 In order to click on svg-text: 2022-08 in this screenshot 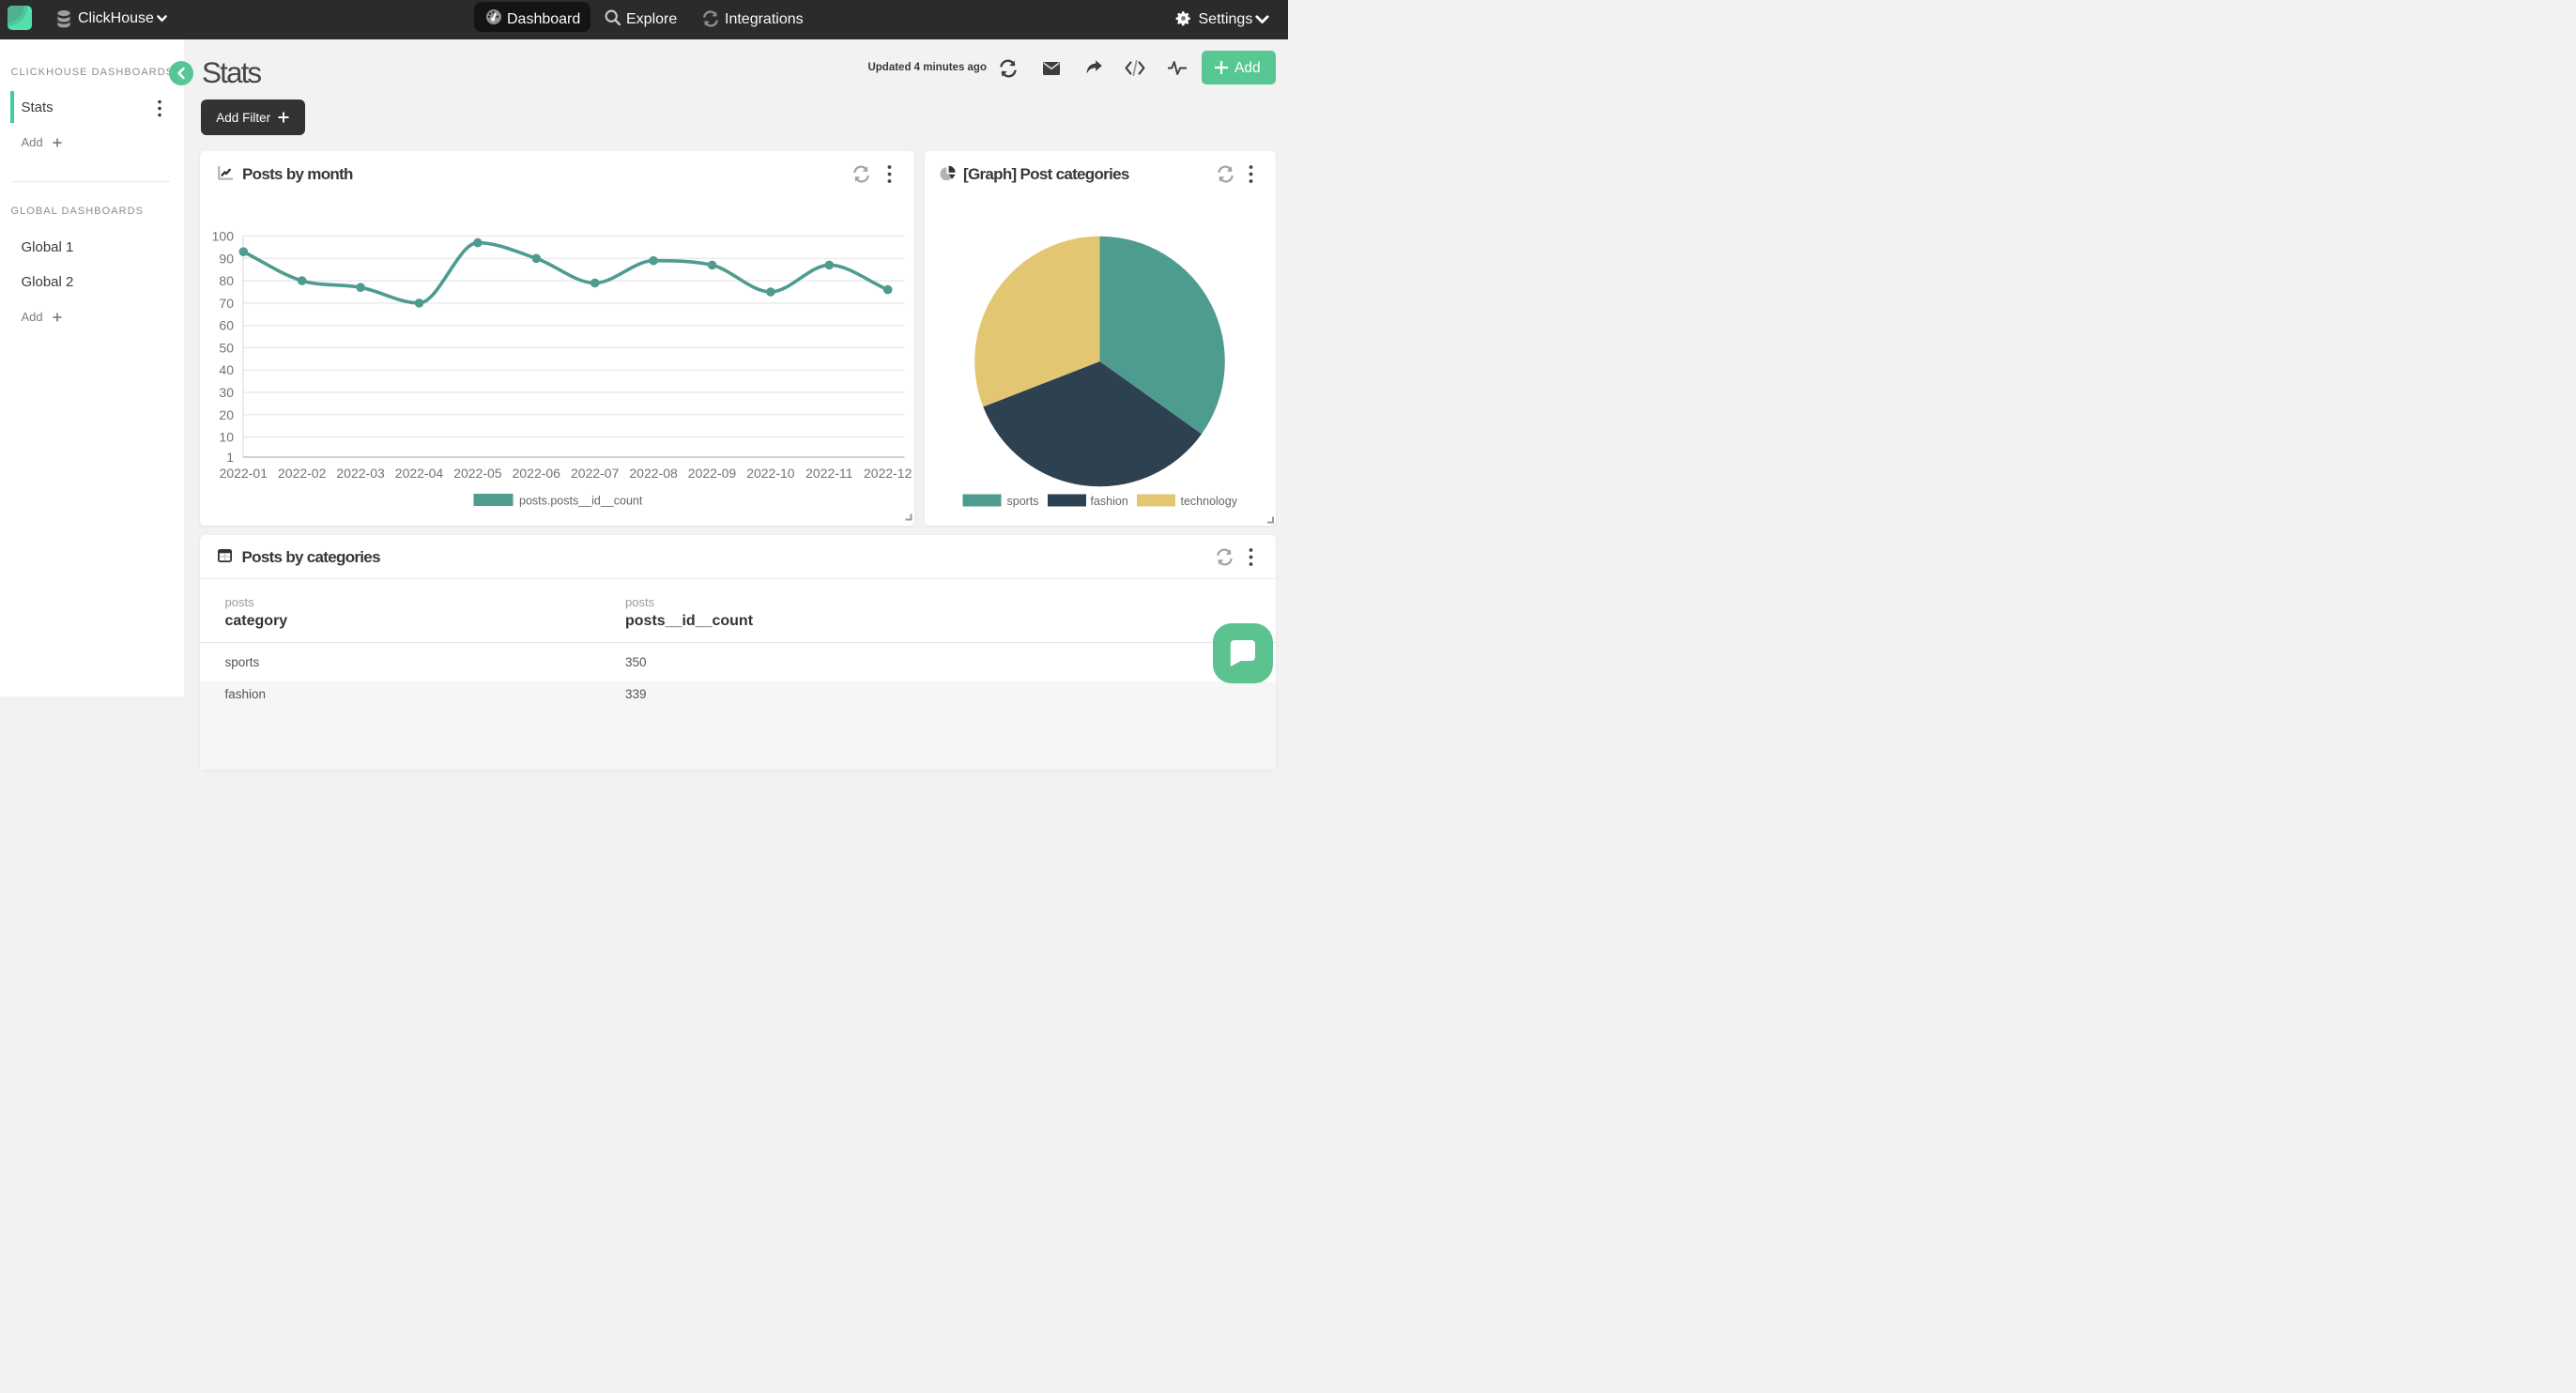, I will do `click(654, 473)`.